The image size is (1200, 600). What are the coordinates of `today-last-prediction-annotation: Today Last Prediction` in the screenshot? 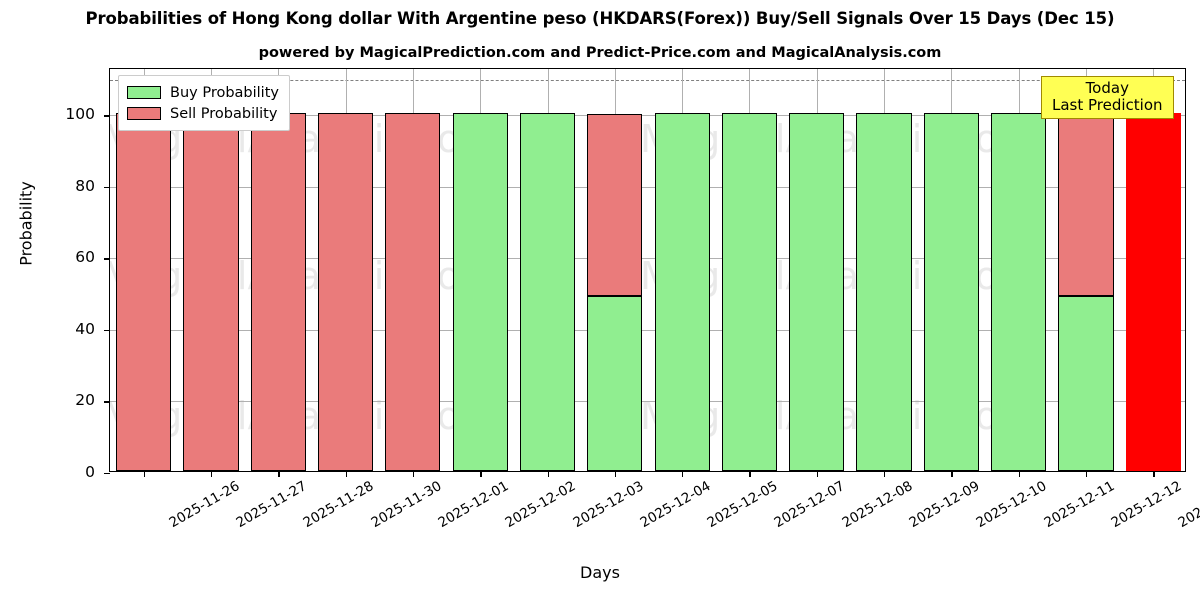 It's located at (1107, 97).